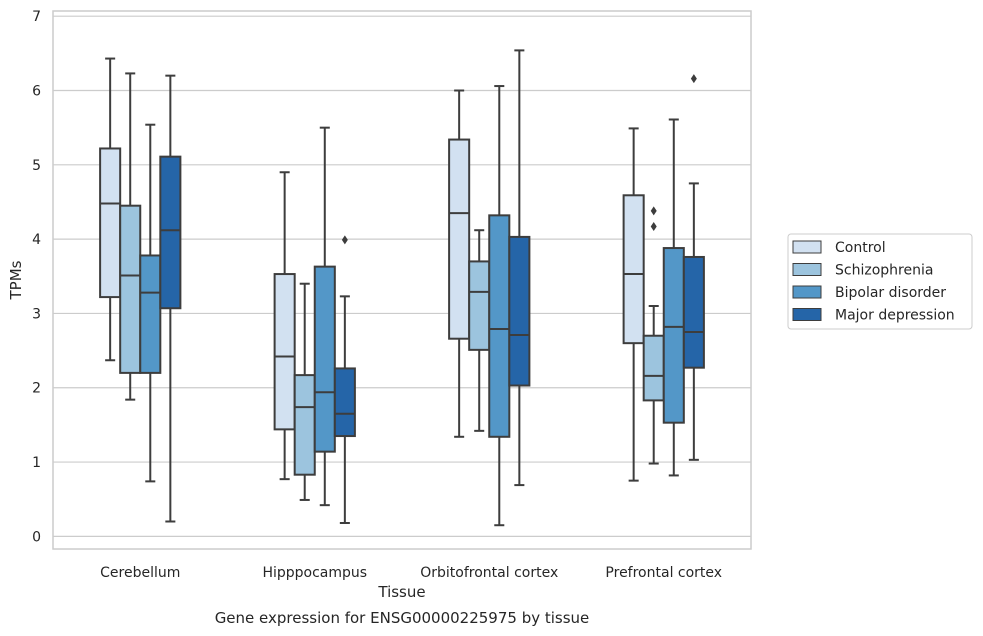  I want to click on x-axis-title: Tissue, so click(401, 592).